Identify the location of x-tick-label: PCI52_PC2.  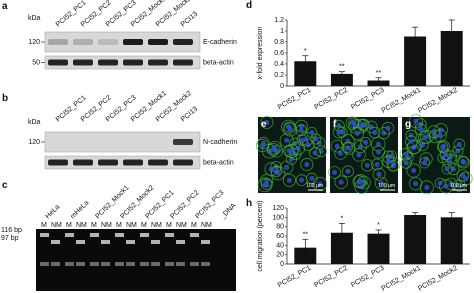
(331, 277).